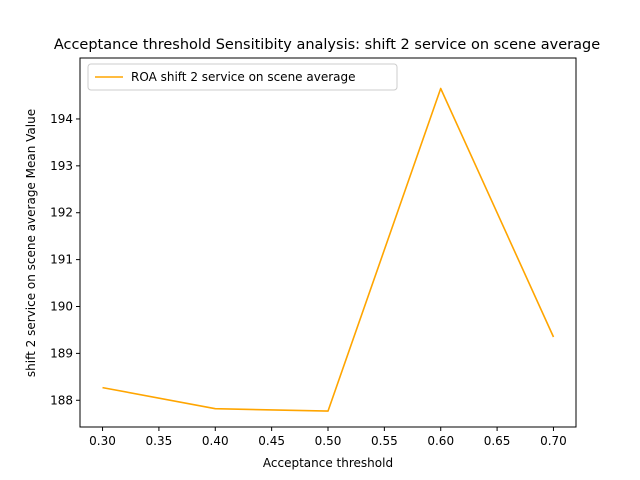  What do you see at coordinates (553, 441) in the screenshot?
I see `x-tick-label: 0.70` at bounding box center [553, 441].